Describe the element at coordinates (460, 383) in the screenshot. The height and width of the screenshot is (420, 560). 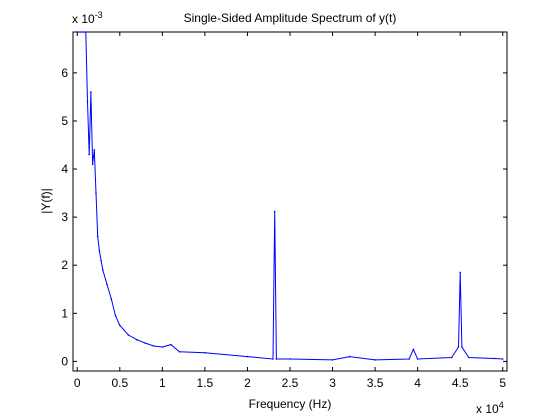
I see `x-tick-label: 4.5` at that location.